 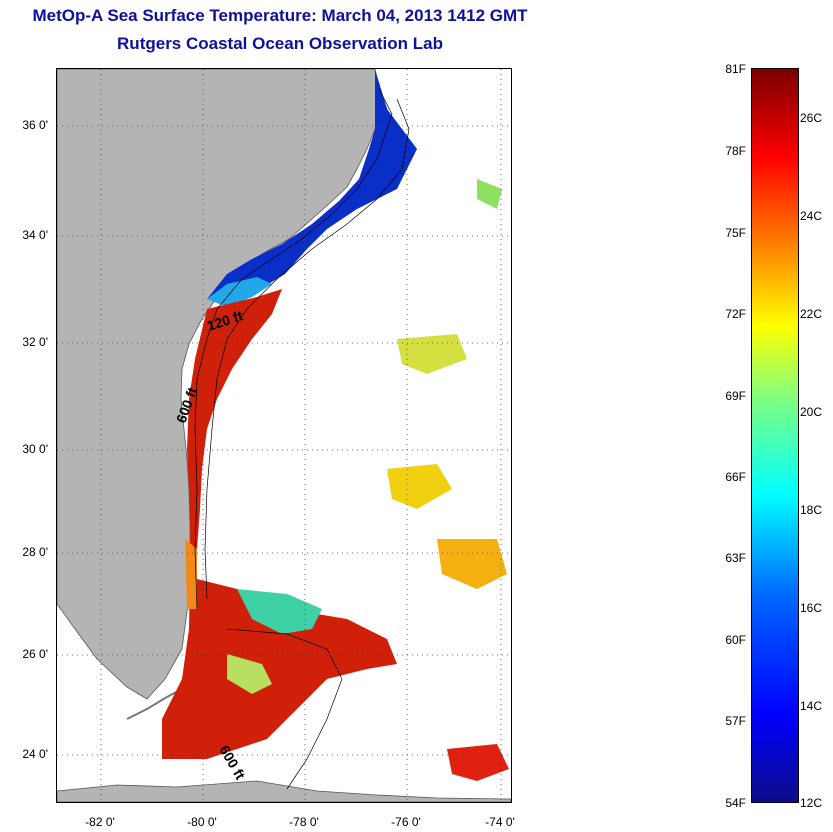 I want to click on map-subtitle: Rutgers Coastal Ocean Observation Lab, so click(x=280, y=43).